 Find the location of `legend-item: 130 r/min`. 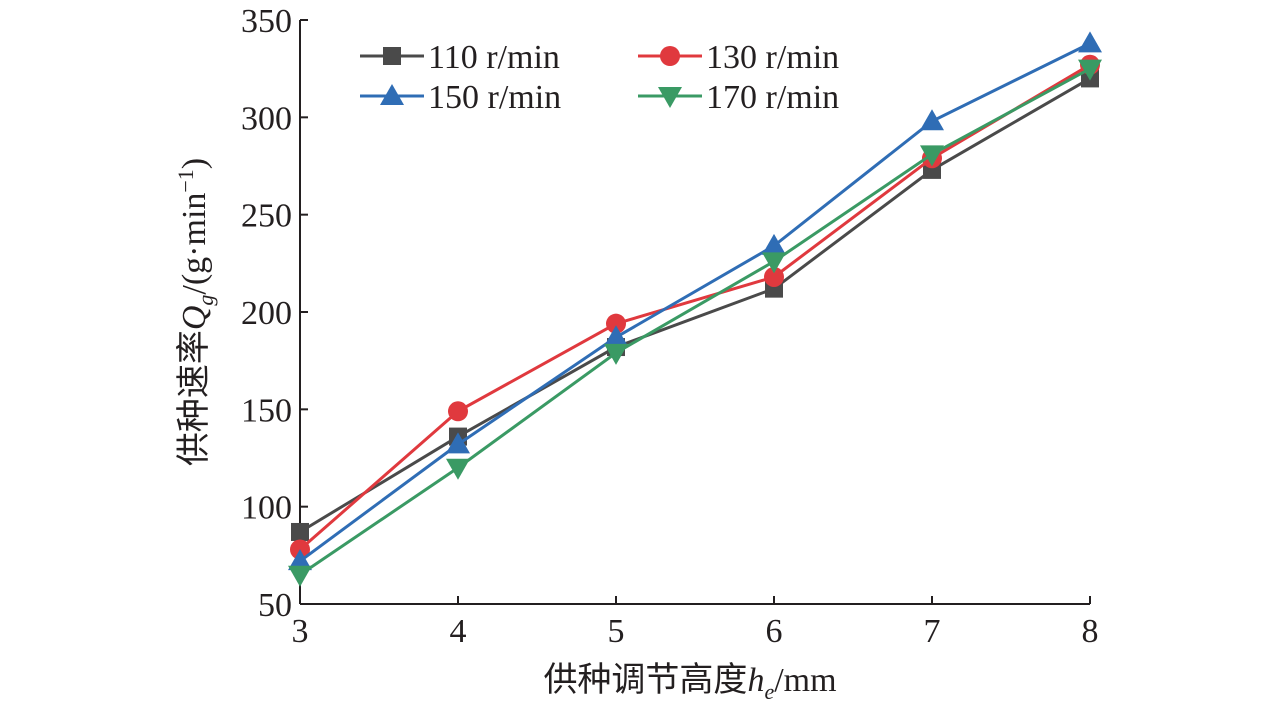

legend-item: 130 r/min is located at coordinates (738, 57).